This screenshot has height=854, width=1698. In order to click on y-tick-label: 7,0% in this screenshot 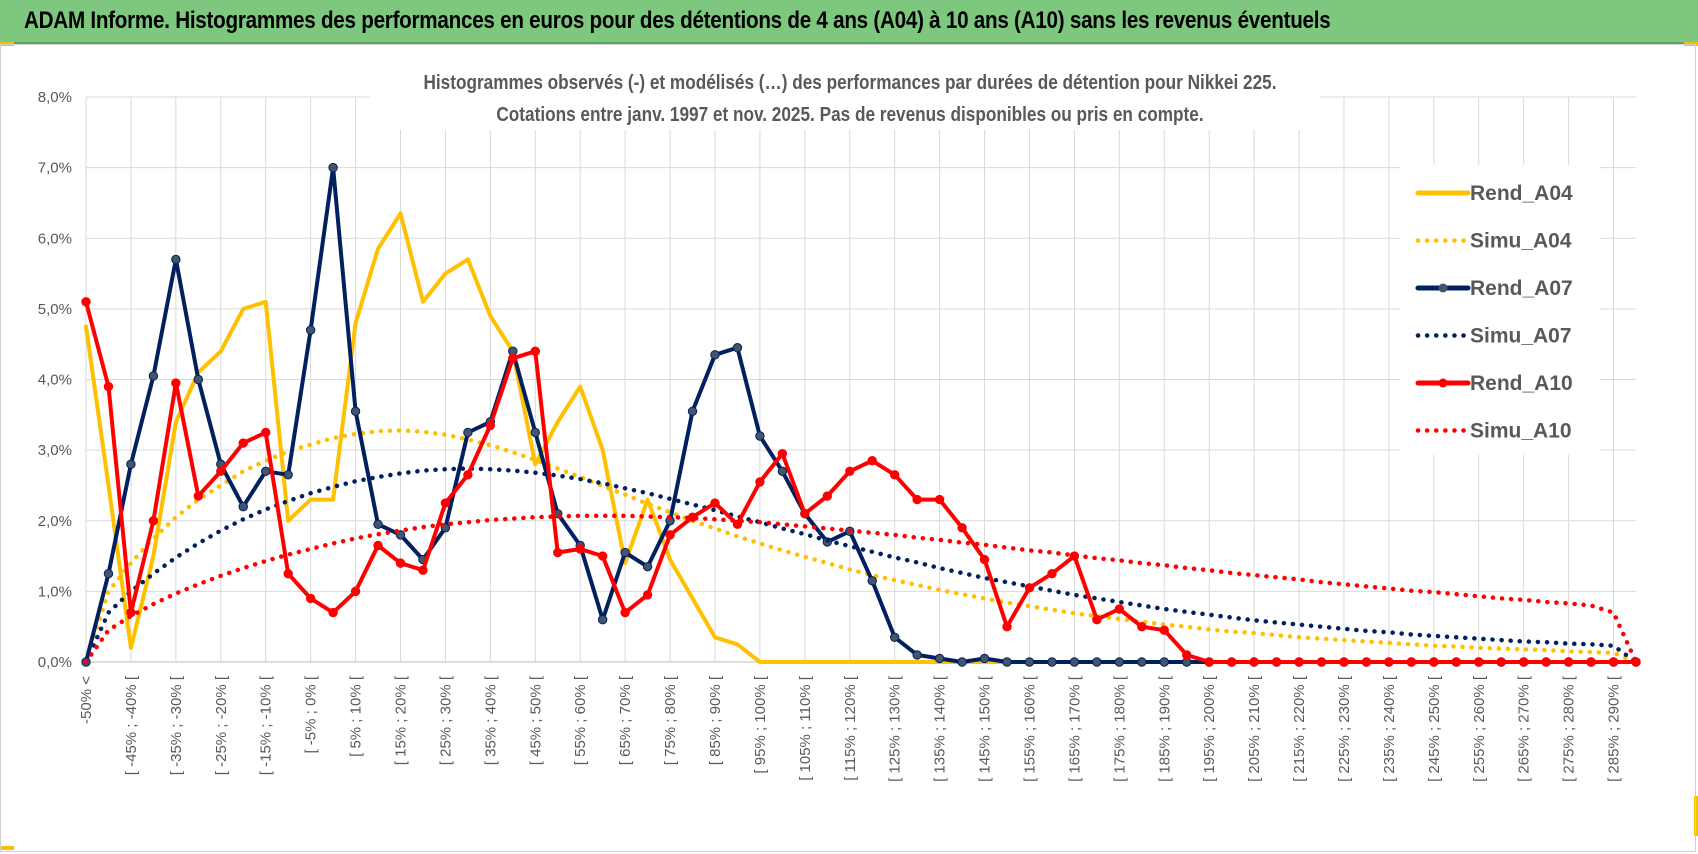, I will do `click(55, 168)`.